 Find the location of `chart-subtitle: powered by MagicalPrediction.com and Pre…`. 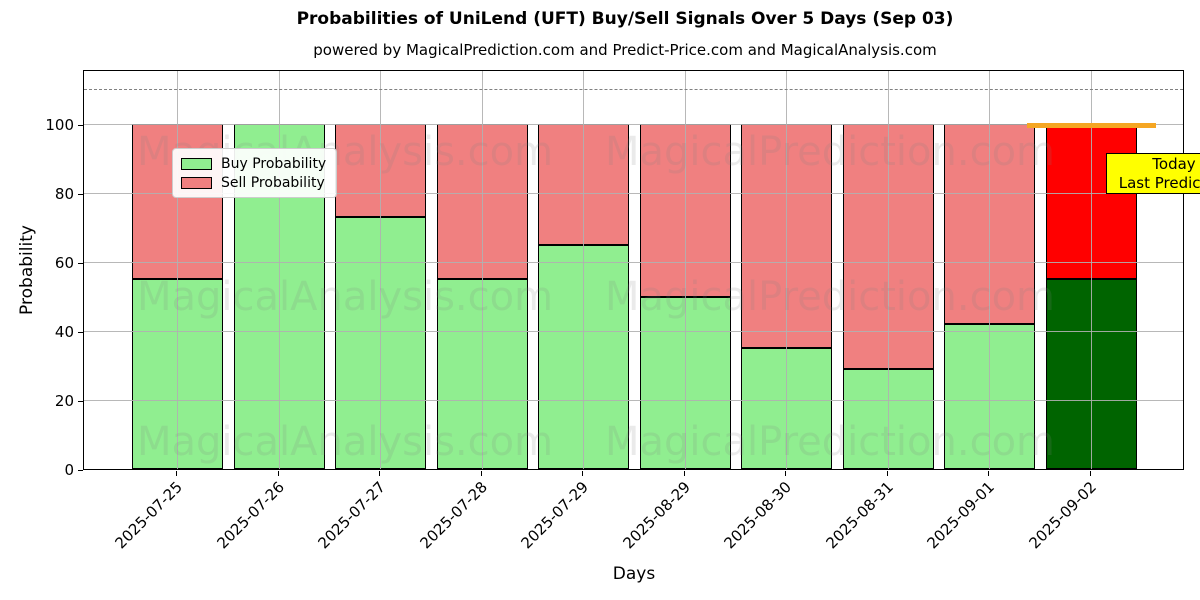

chart-subtitle: powered by MagicalPrediction.com and Pre… is located at coordinates (625, 50).